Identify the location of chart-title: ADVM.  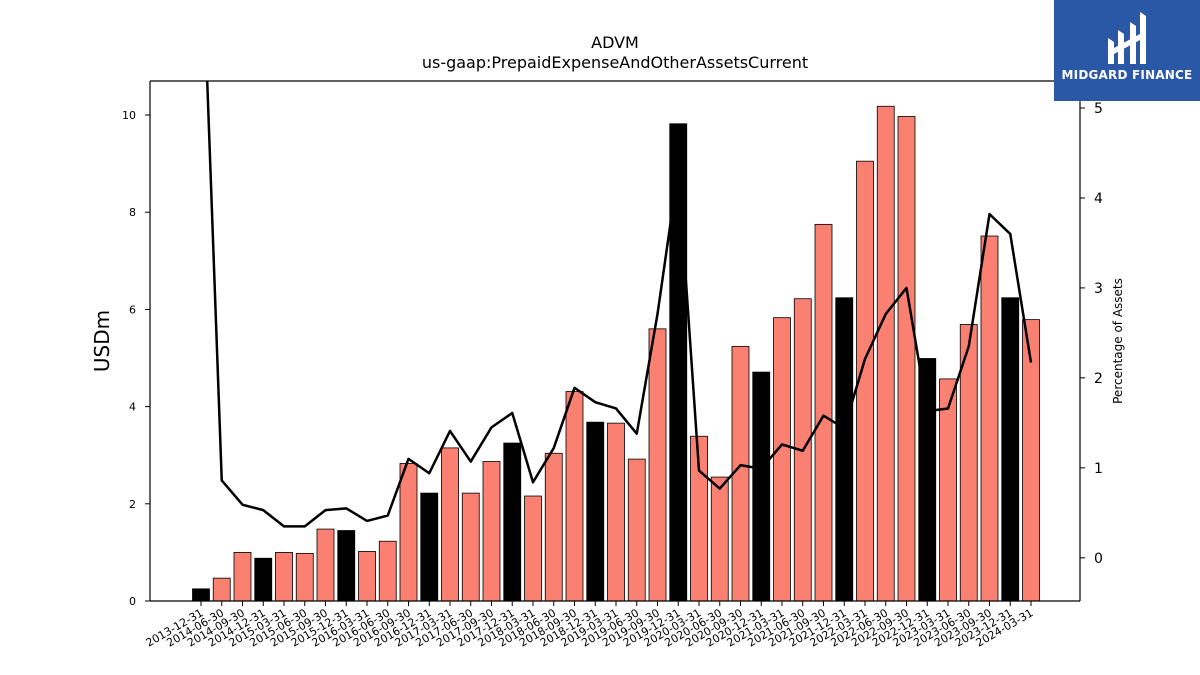
(615, 42).